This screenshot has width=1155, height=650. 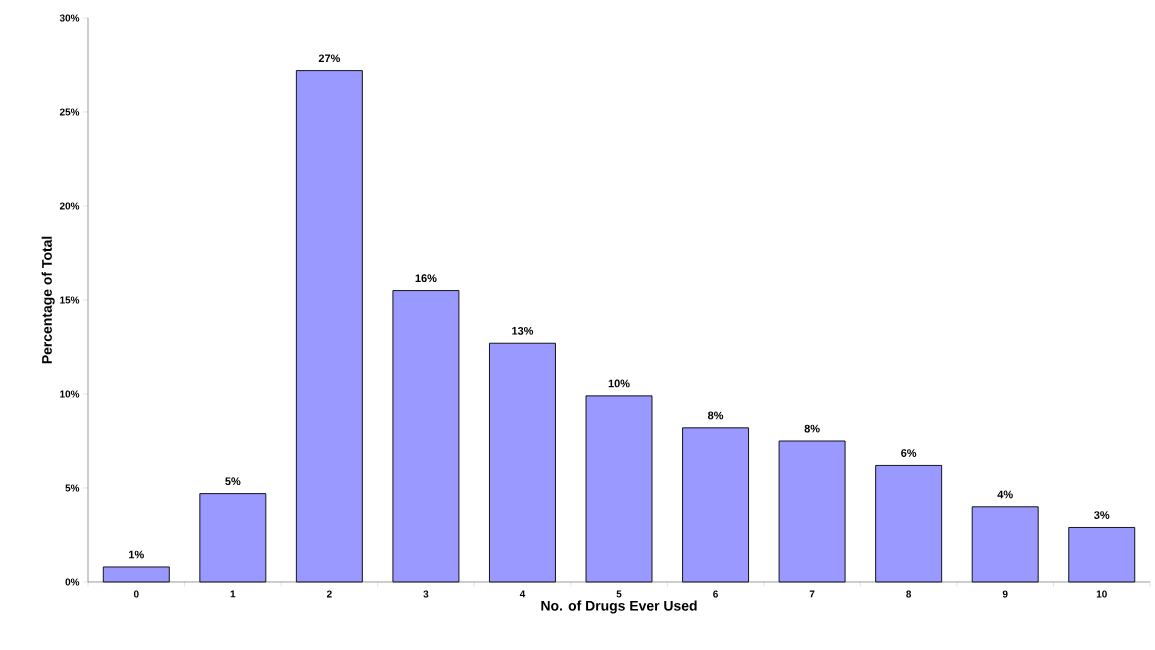 What do you see at coordinates (48, 300) in the screenshot?
I see `y-axis-title: Percentage of Total` at bounding box center [48, 300].